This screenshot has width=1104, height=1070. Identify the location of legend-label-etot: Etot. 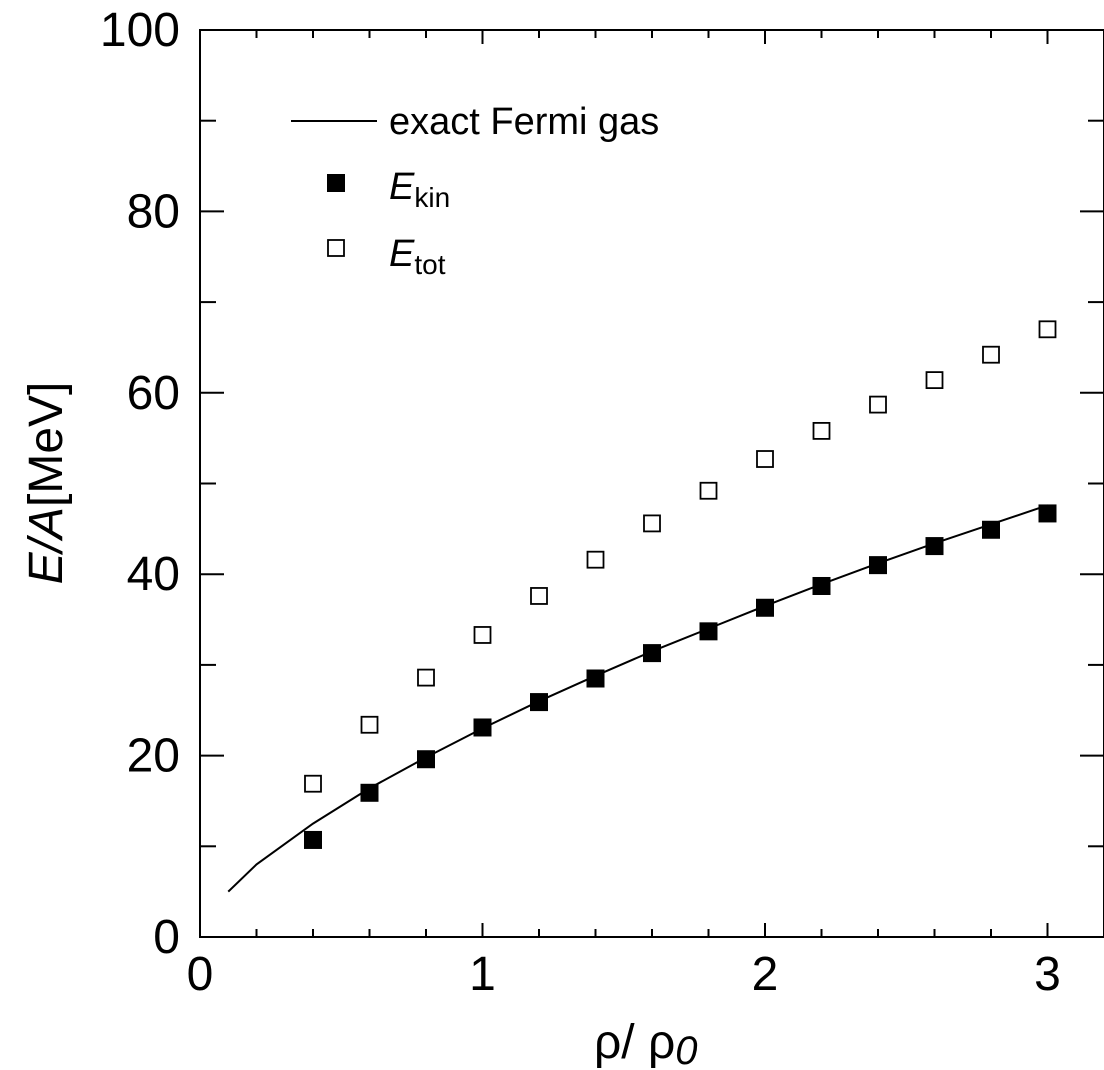
(417, 256).